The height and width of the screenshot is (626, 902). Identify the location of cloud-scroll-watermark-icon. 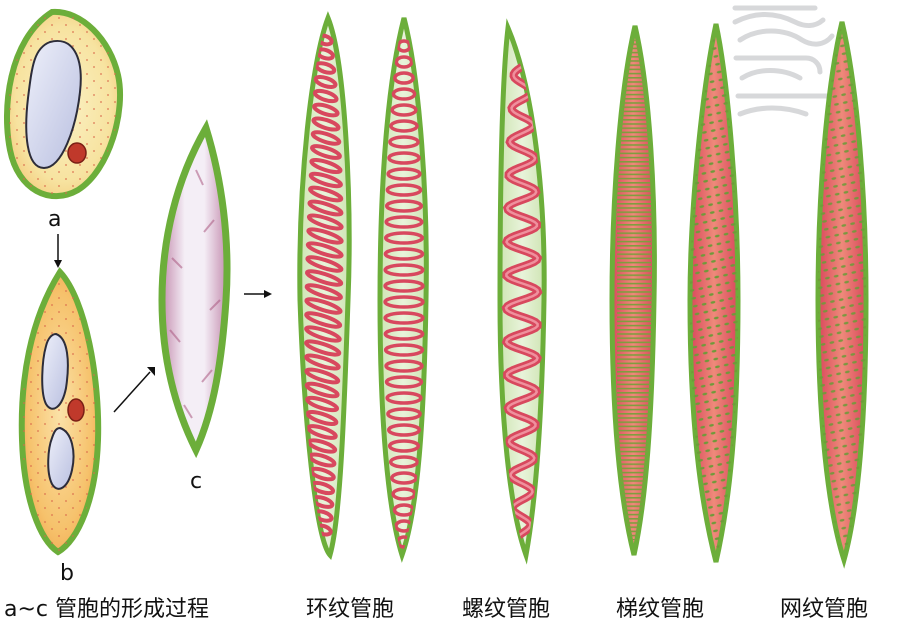
(783, 61).